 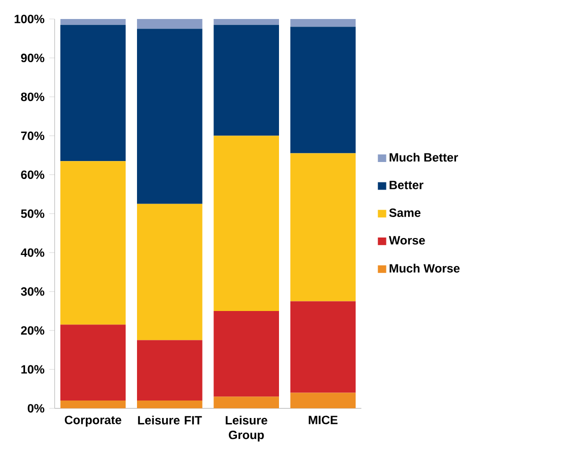 What do you see at coordinates (425, 268) in the screenshot?
I see `legend-label: Much Worse` at bounding box center [425, 268].